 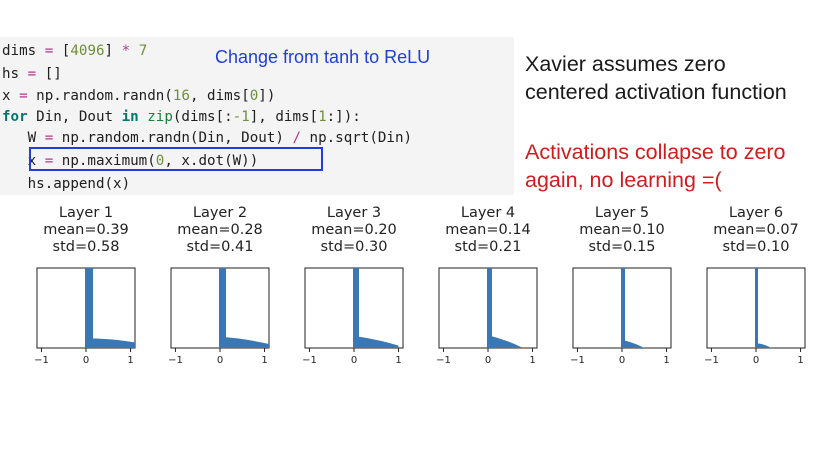 I want to click on panel-mean: mean=0.39, so click(x=86, y=230).